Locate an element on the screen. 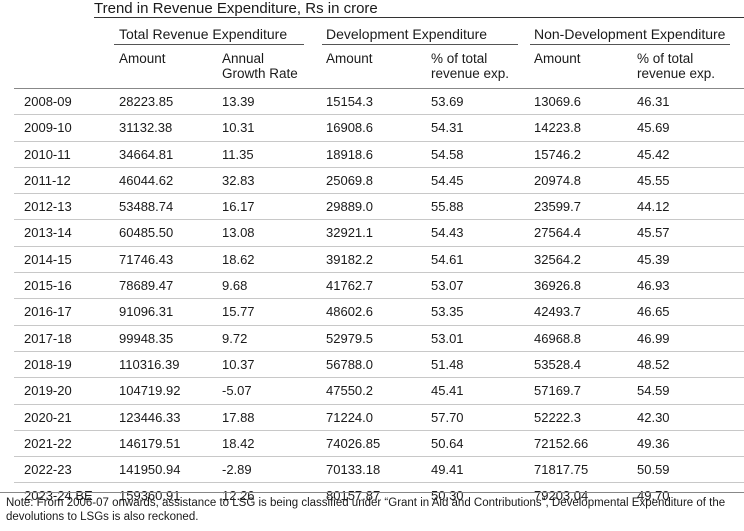 The width and height of the screenshot is (744, 531). total-amount-cell: 53488.74 is located at coordinates (146, 207).